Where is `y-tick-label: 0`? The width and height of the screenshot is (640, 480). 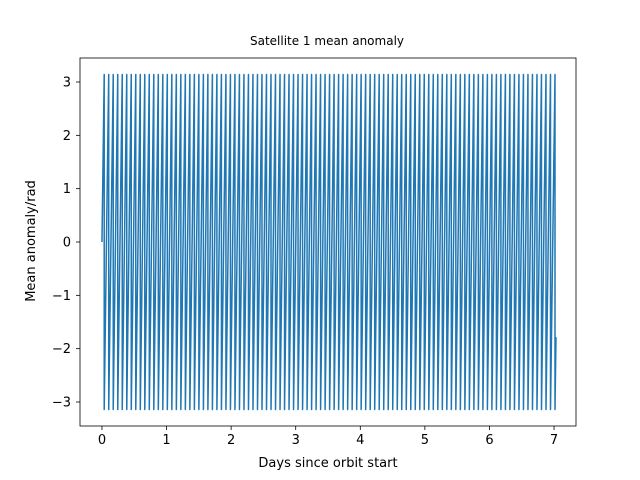 y-tick-label: 0 is located at coordinates (67, 243).